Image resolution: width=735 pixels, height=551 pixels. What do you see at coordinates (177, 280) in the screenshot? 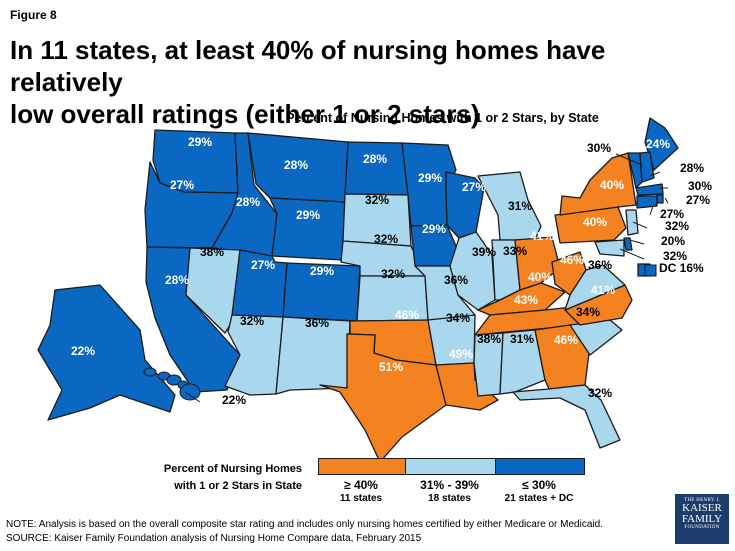
I see `state-label-ca: 28%` at bounding box center [177, 280].